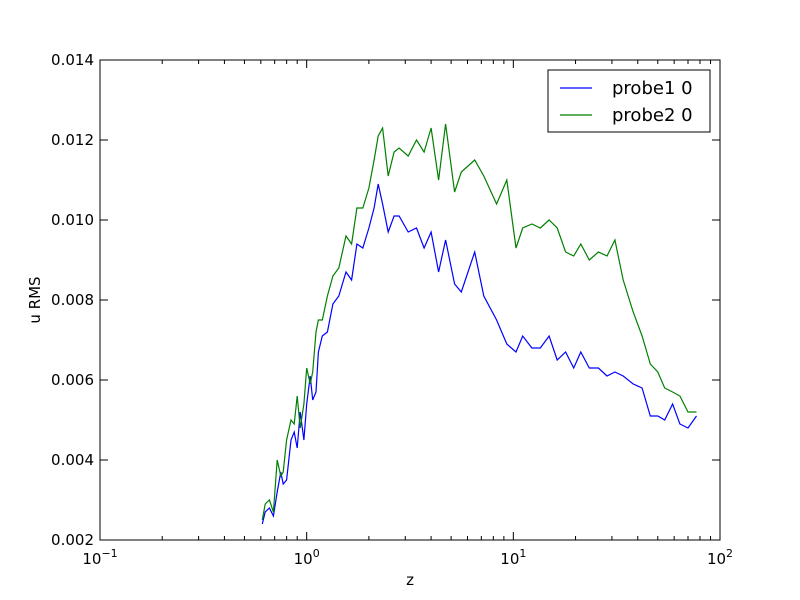 The height and width of the screenshot is (600, 800). What do you see at coordinates (72, 140) in the screenshot?
I see `y-tick-label: 0.012` at bounding box center [72, 140].